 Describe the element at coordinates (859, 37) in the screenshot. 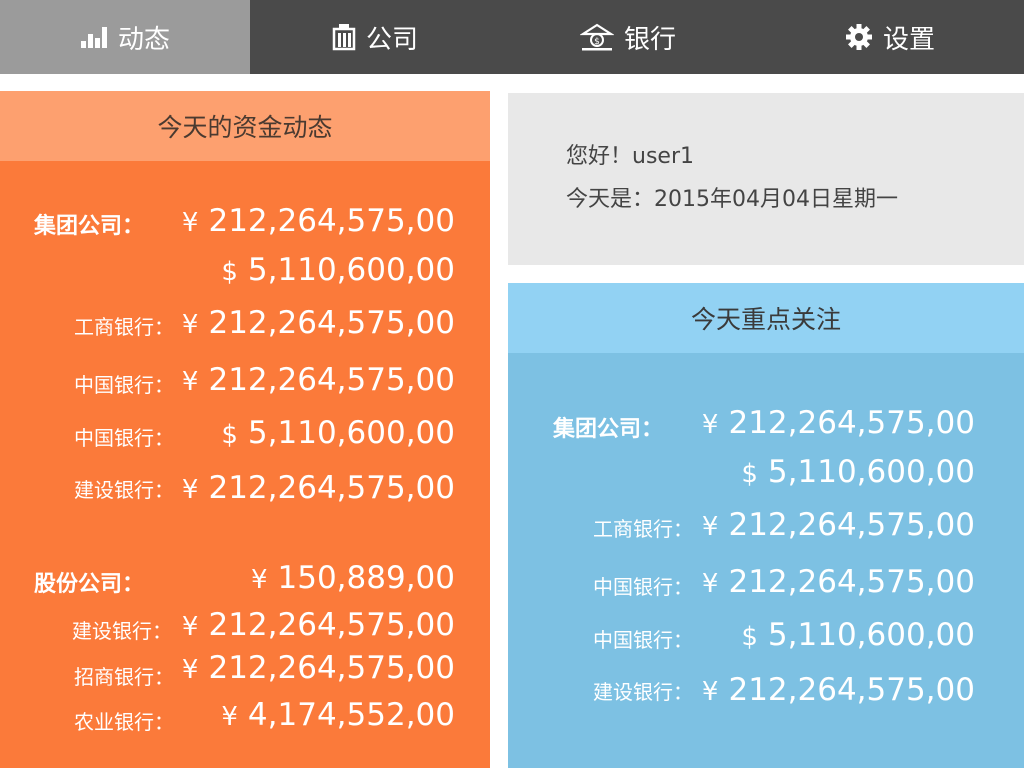

I see `gear-icon` at that location.